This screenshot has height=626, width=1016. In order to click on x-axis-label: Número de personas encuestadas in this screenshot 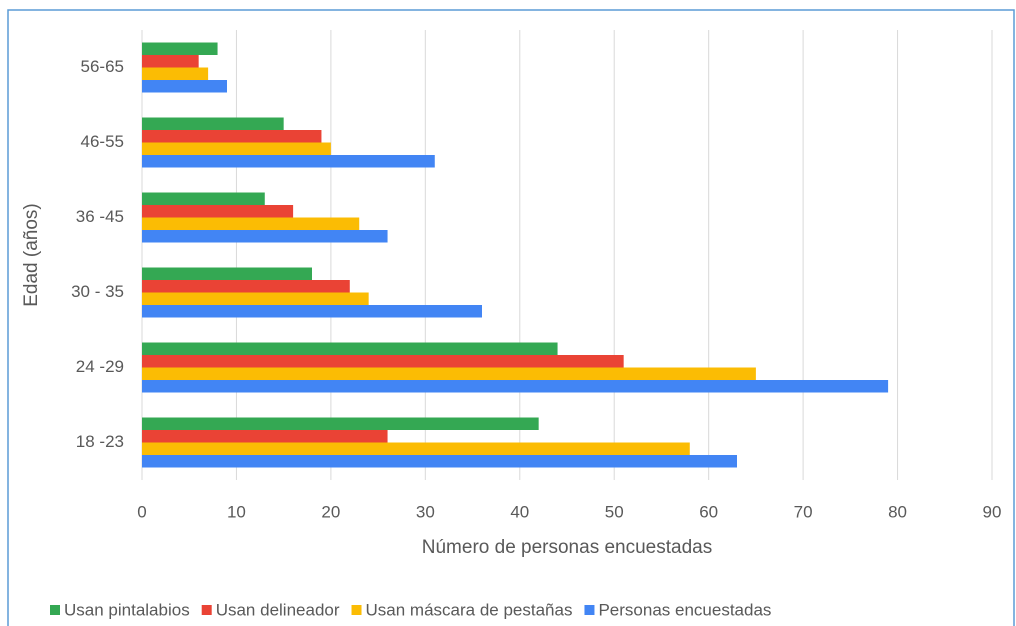, I will do `click(567, 547)`.